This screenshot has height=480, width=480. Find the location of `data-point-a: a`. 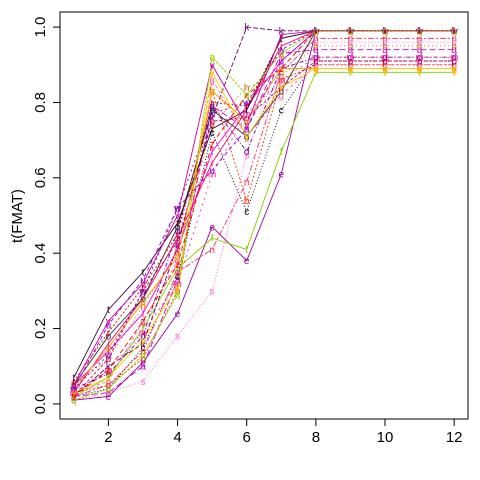

data-point-a: a is located at coordinates (247, 129).